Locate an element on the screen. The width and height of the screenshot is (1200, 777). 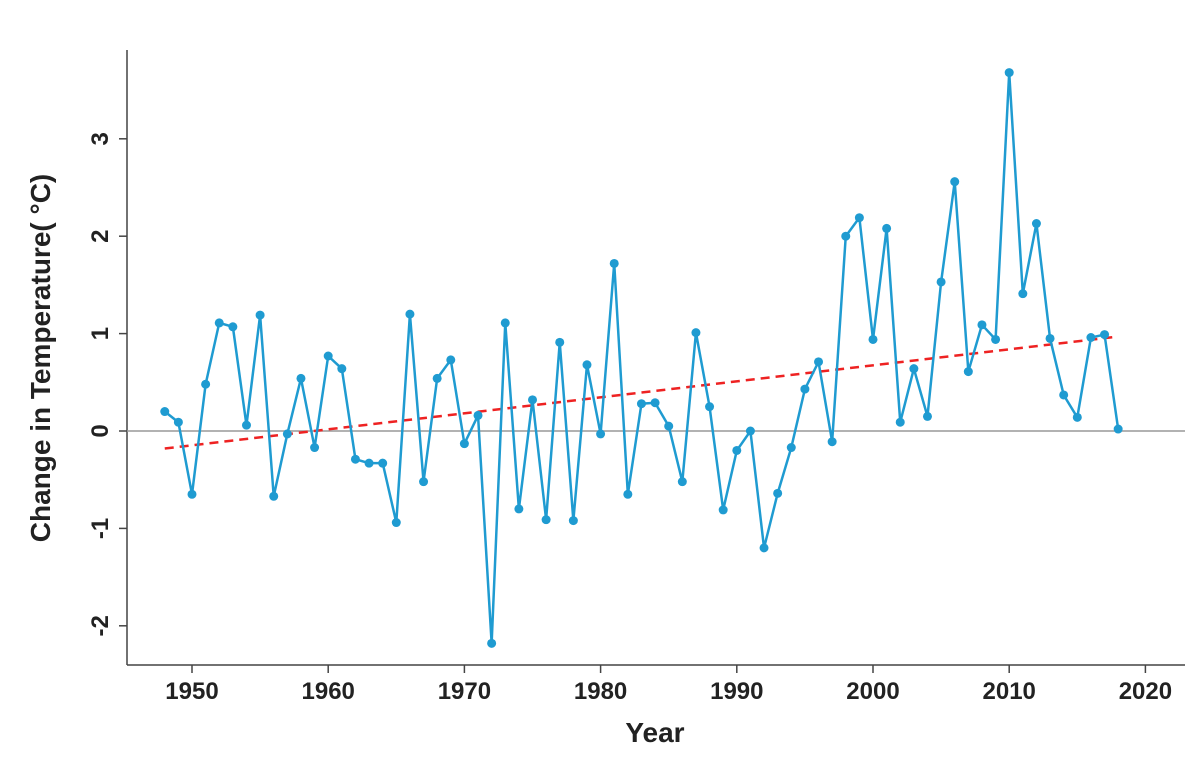
y-ticks: -2 -1 0 1 2 3 is located at coordinates (107, 384).